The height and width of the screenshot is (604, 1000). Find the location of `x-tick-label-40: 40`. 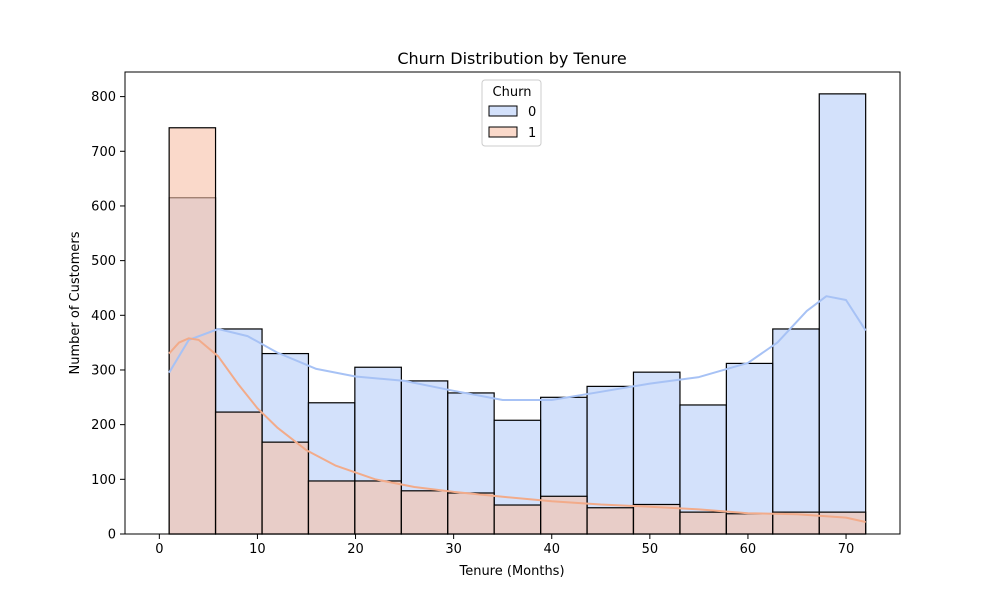

x-tick-label-40: 40 is located at coordinates (551, 549).